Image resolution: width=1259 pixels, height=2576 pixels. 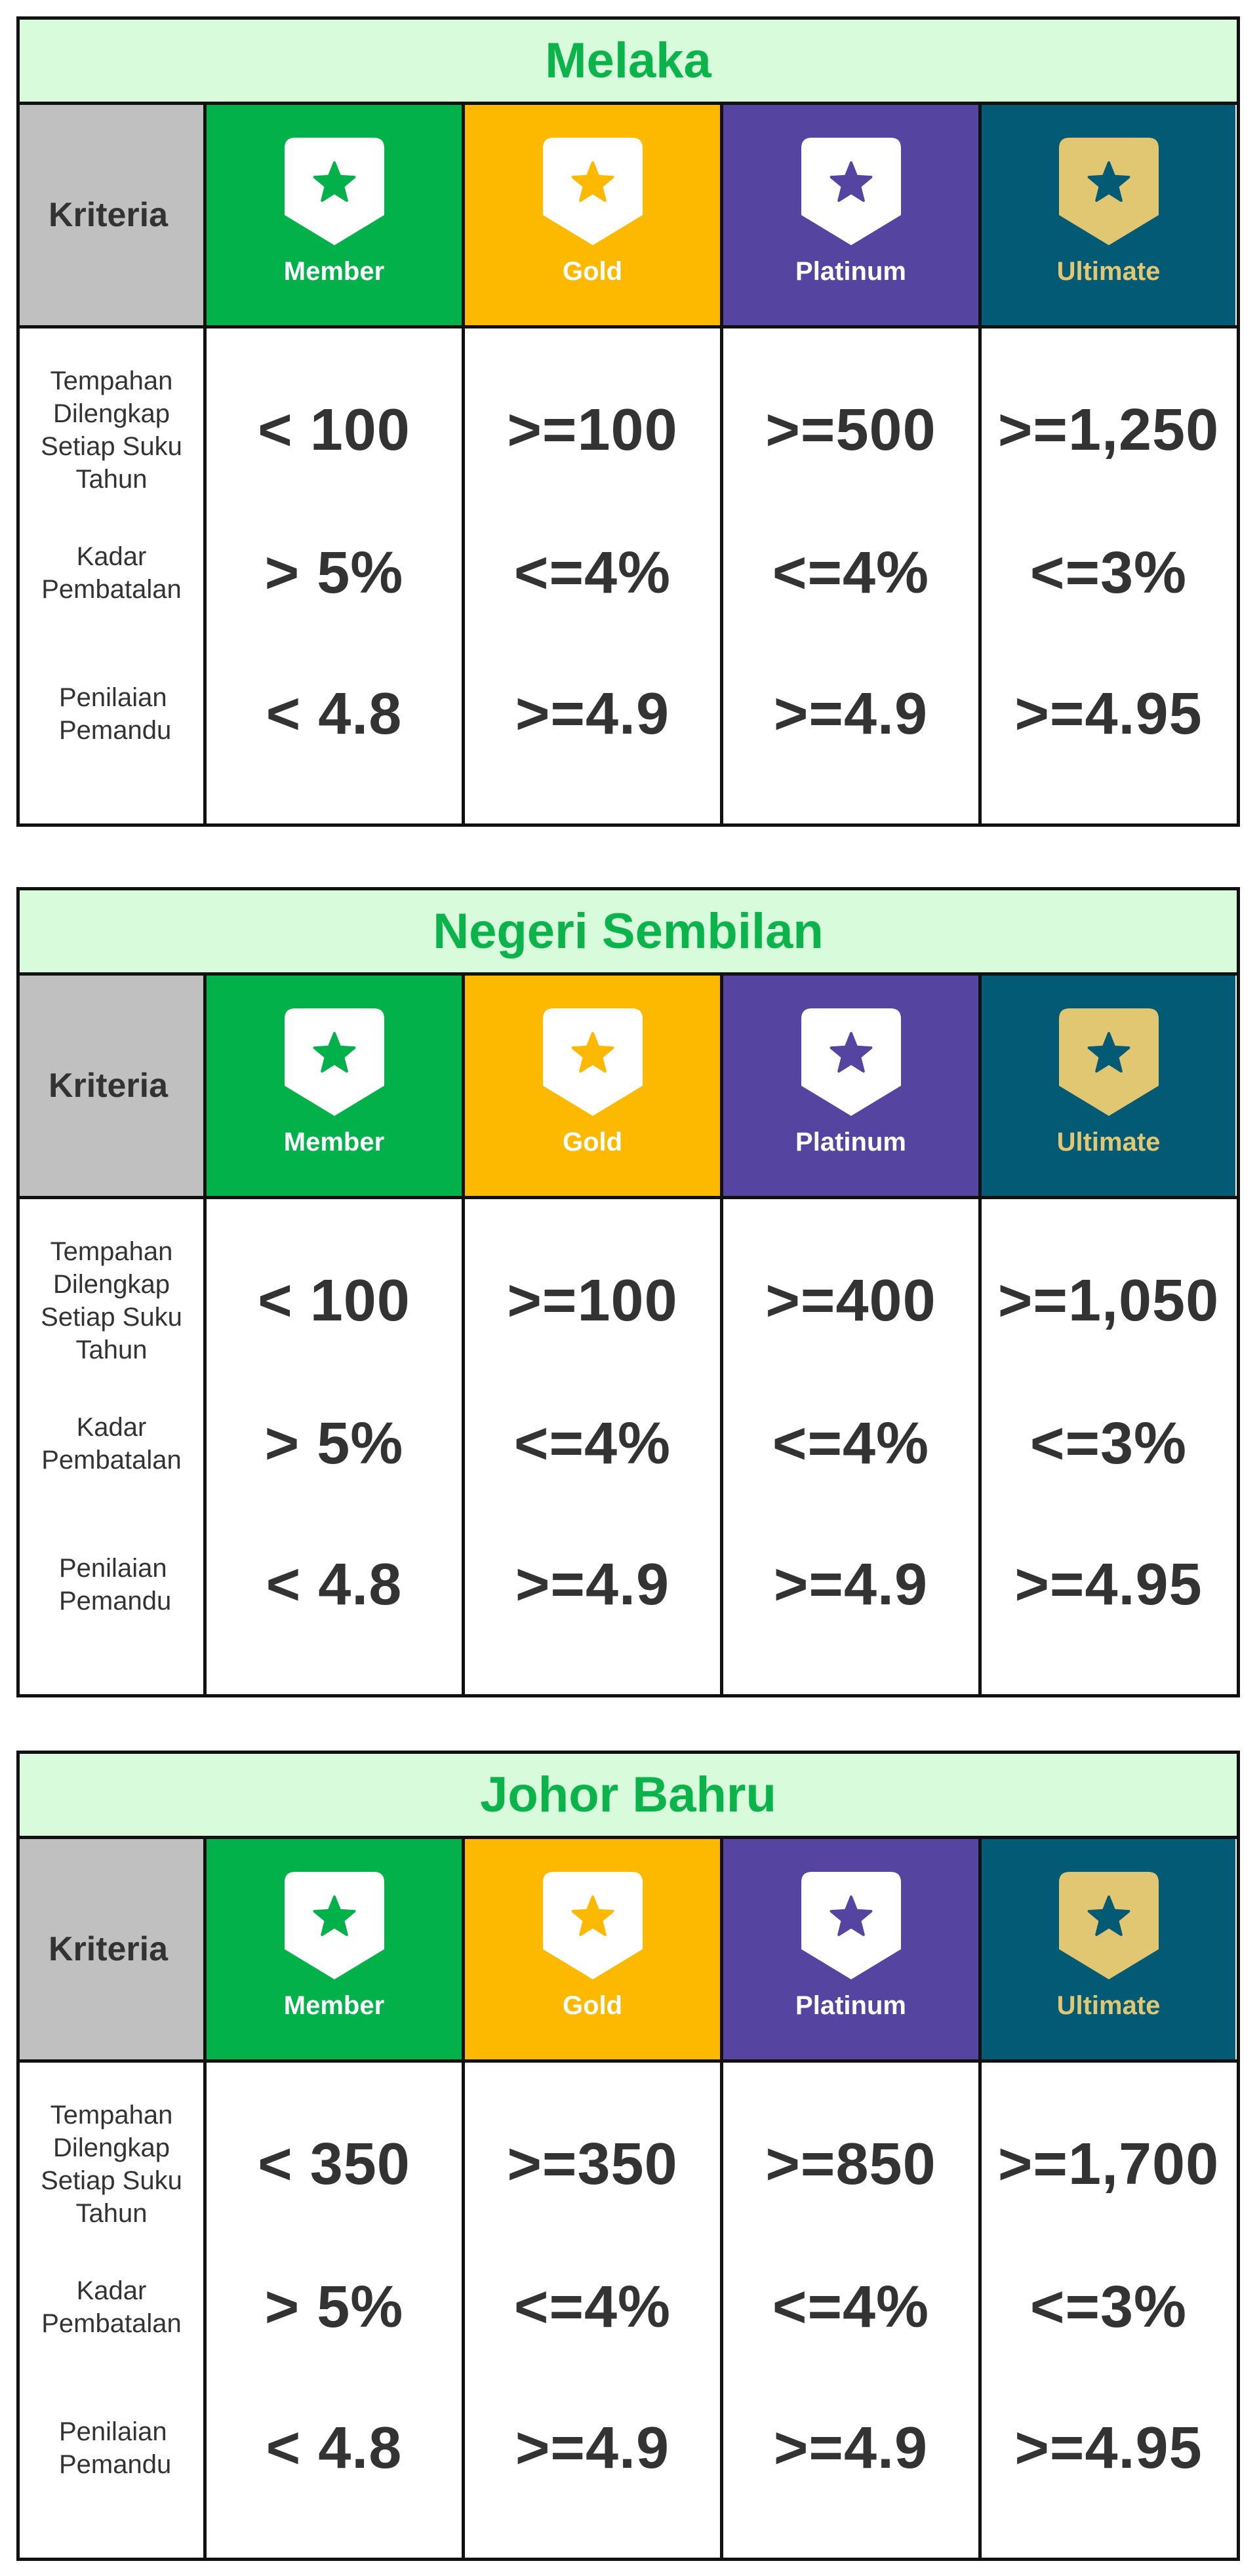 I want to click on threshold-value: >=1,700, so click(x=1109, y=2164).